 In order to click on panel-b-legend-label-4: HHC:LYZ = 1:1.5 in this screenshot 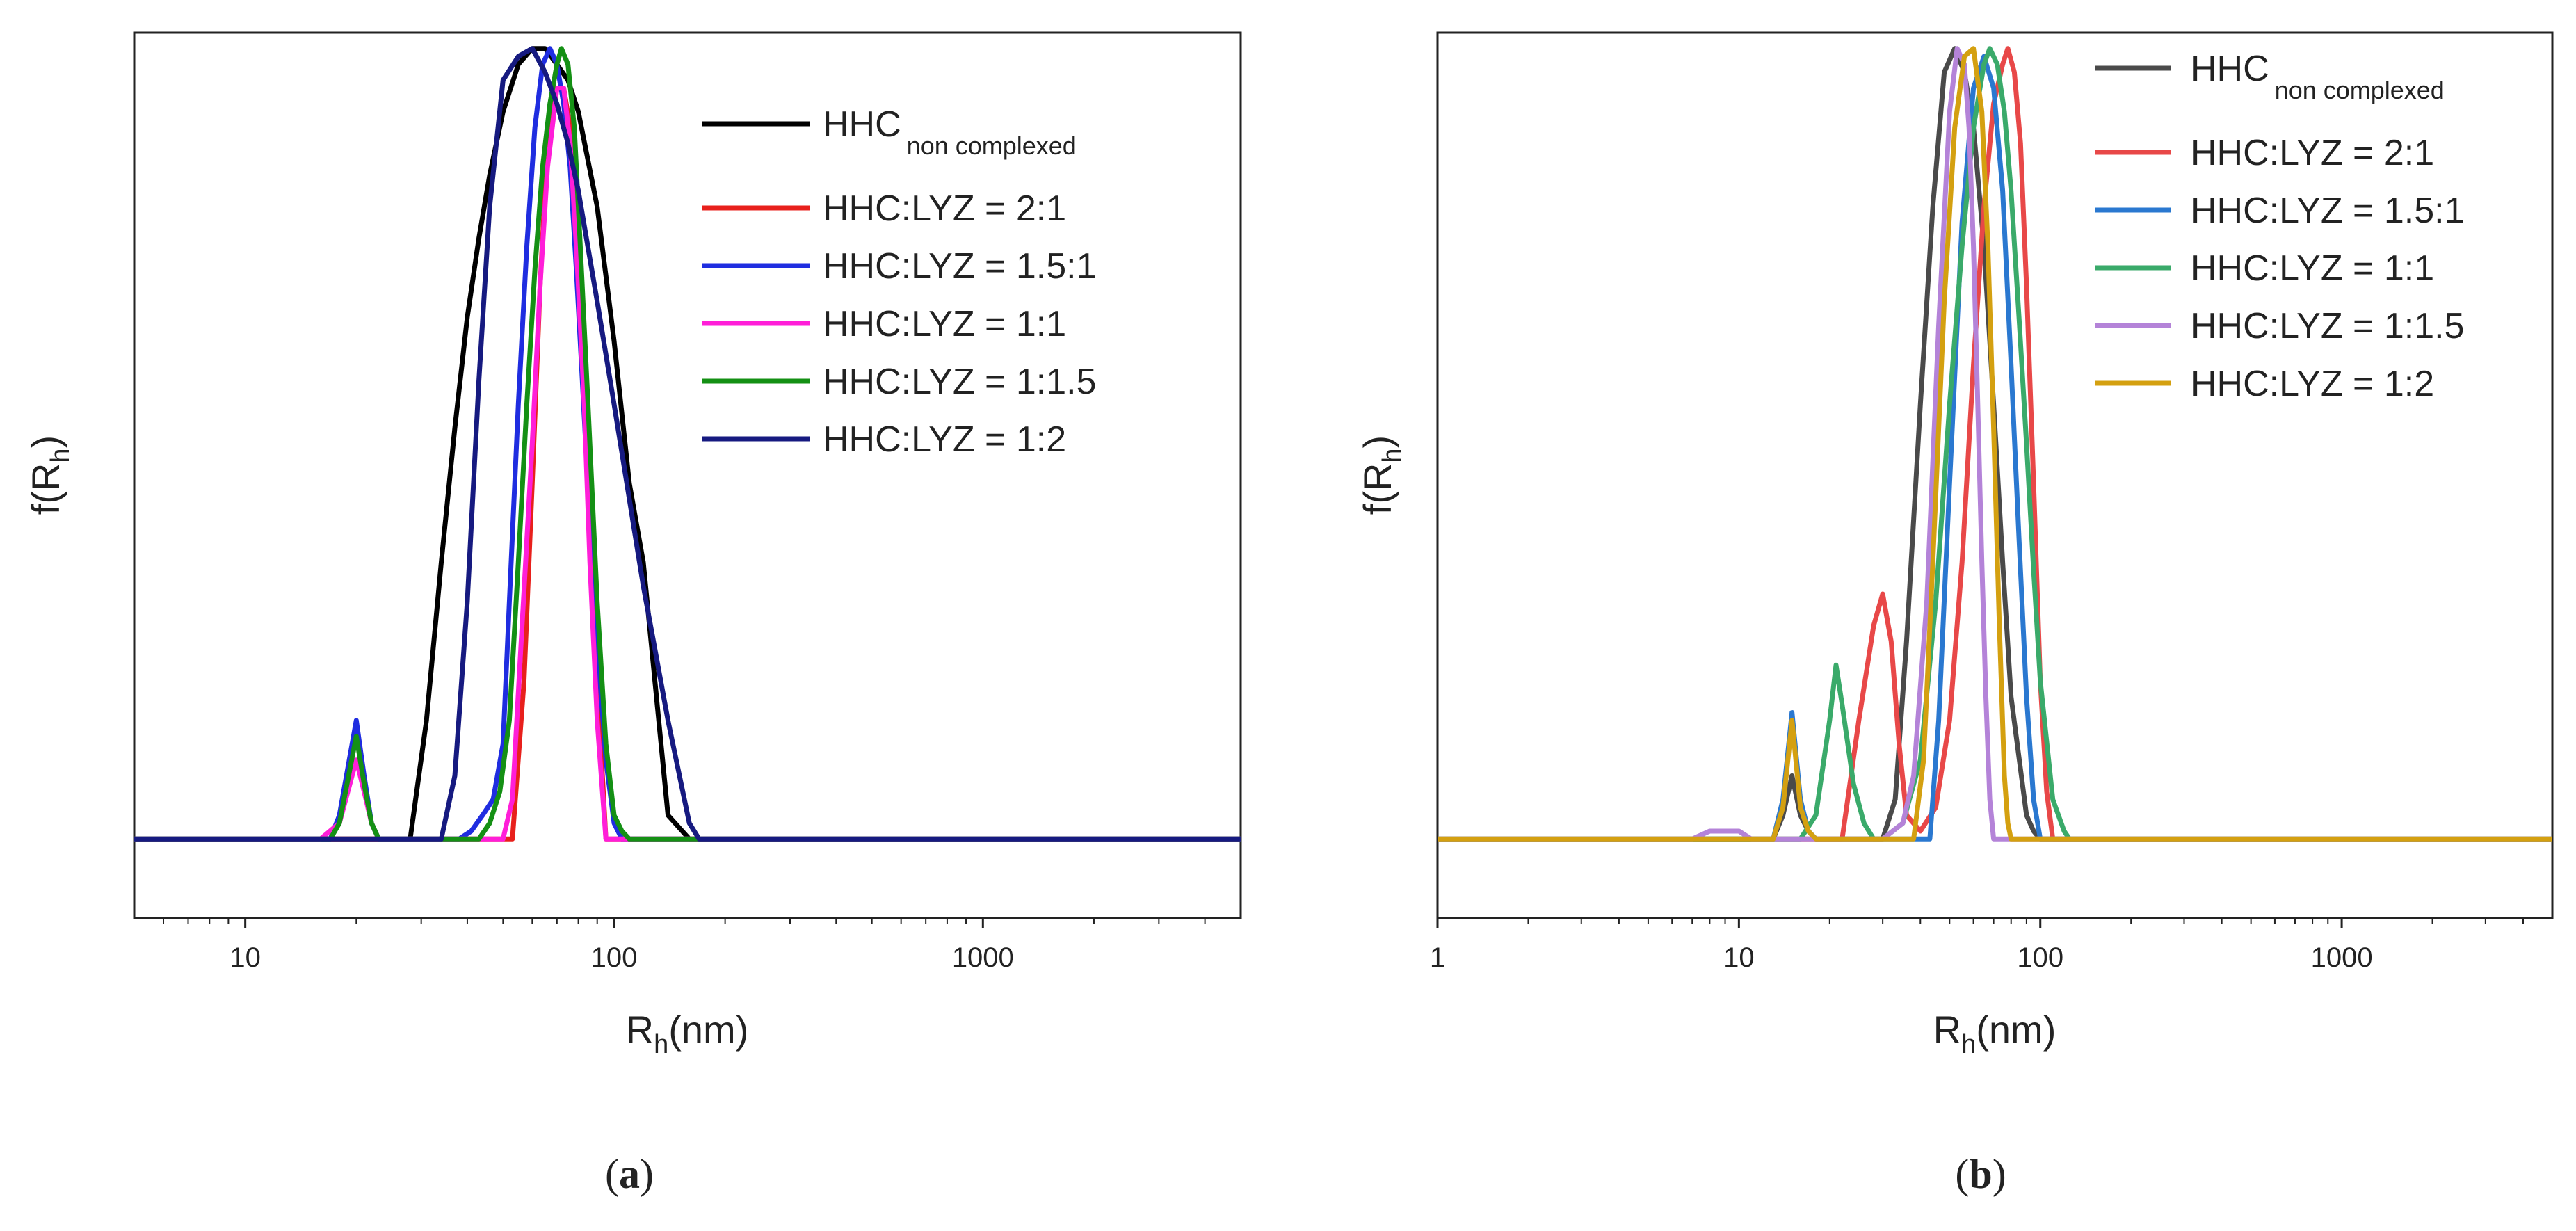, I will do `click(2328, 326)`.